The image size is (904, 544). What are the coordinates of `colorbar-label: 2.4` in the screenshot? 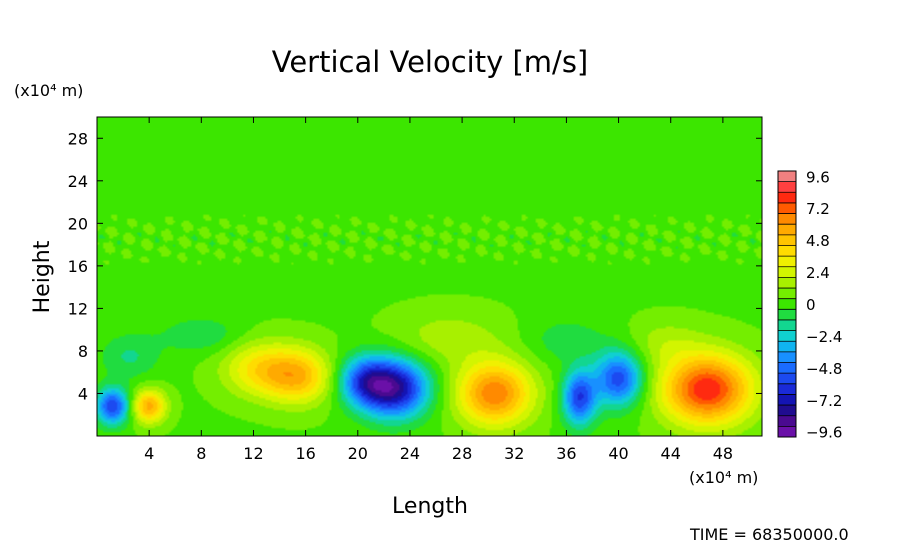 It's located at (818, 273).